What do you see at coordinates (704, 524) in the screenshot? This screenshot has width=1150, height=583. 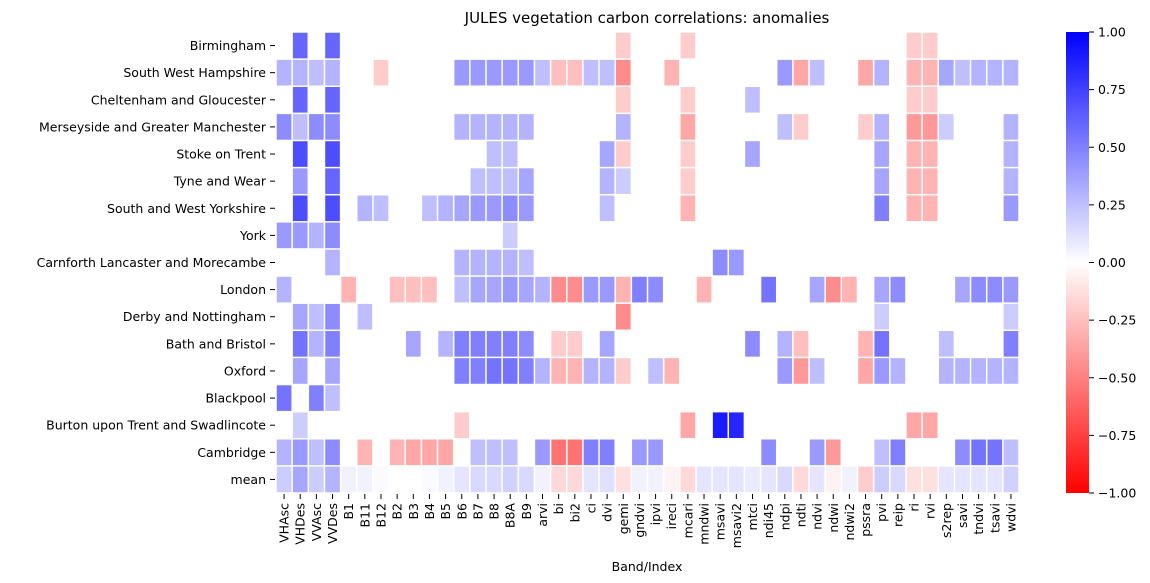 I see `x-tick-label: mndwi` at bounding box center [704, 524].